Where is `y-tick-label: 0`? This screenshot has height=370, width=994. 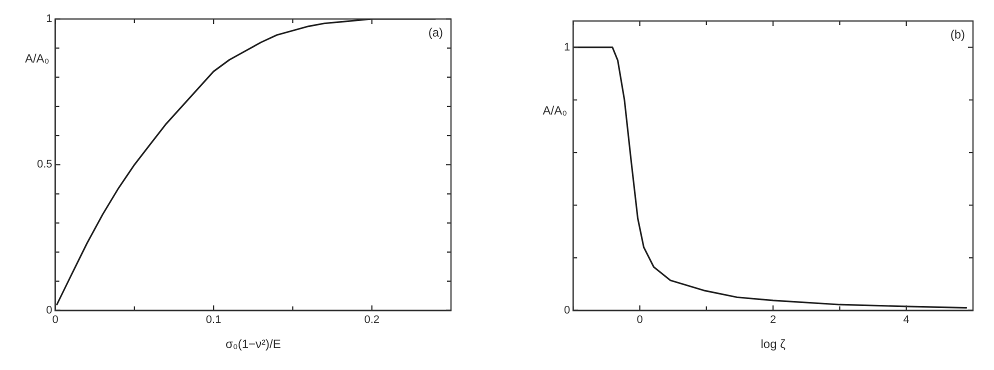 y-tick-label: 0 is located at coordinates (49, 310).